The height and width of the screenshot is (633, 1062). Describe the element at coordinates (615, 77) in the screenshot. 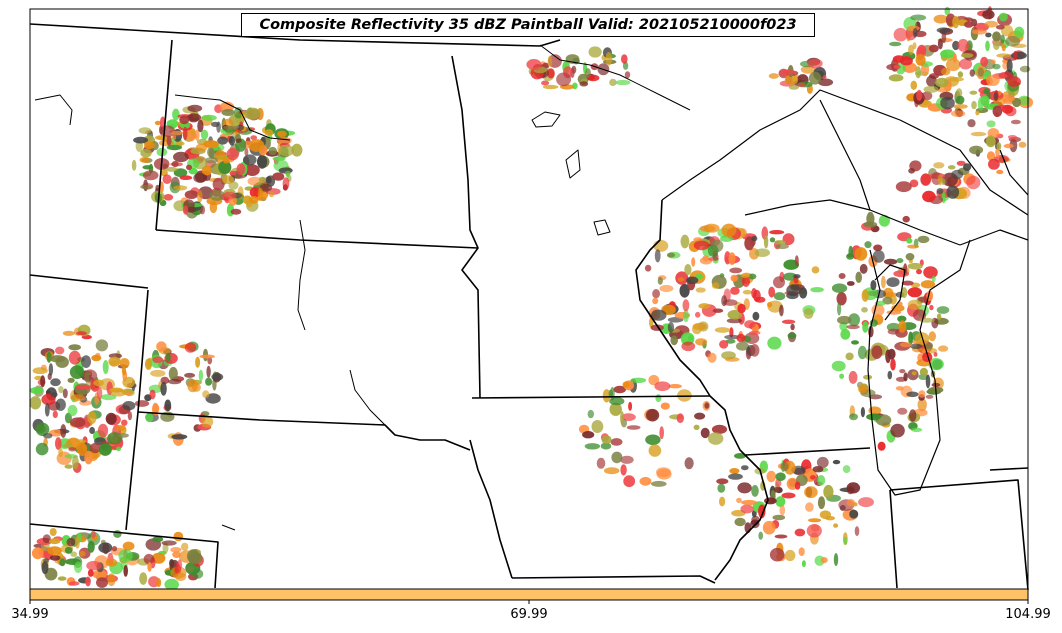

I see `lake-canada` at that location.